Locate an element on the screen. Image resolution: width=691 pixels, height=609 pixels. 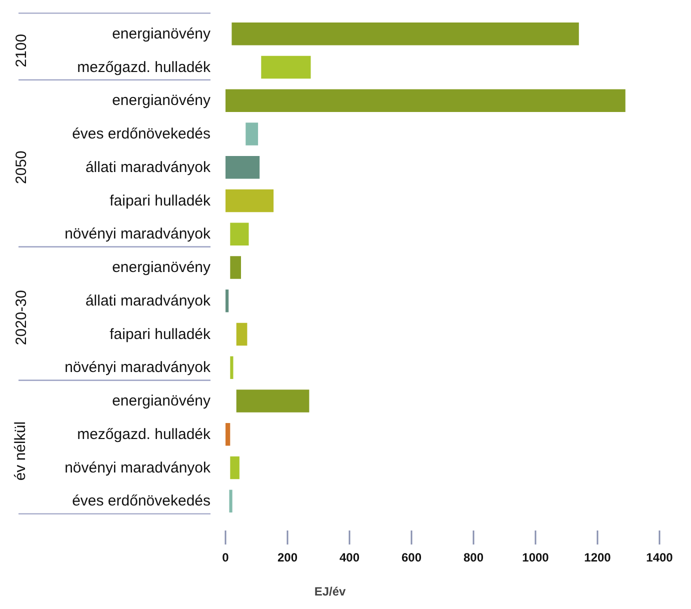
x-tick-label: 1400 is located at coordinates (660, 557).